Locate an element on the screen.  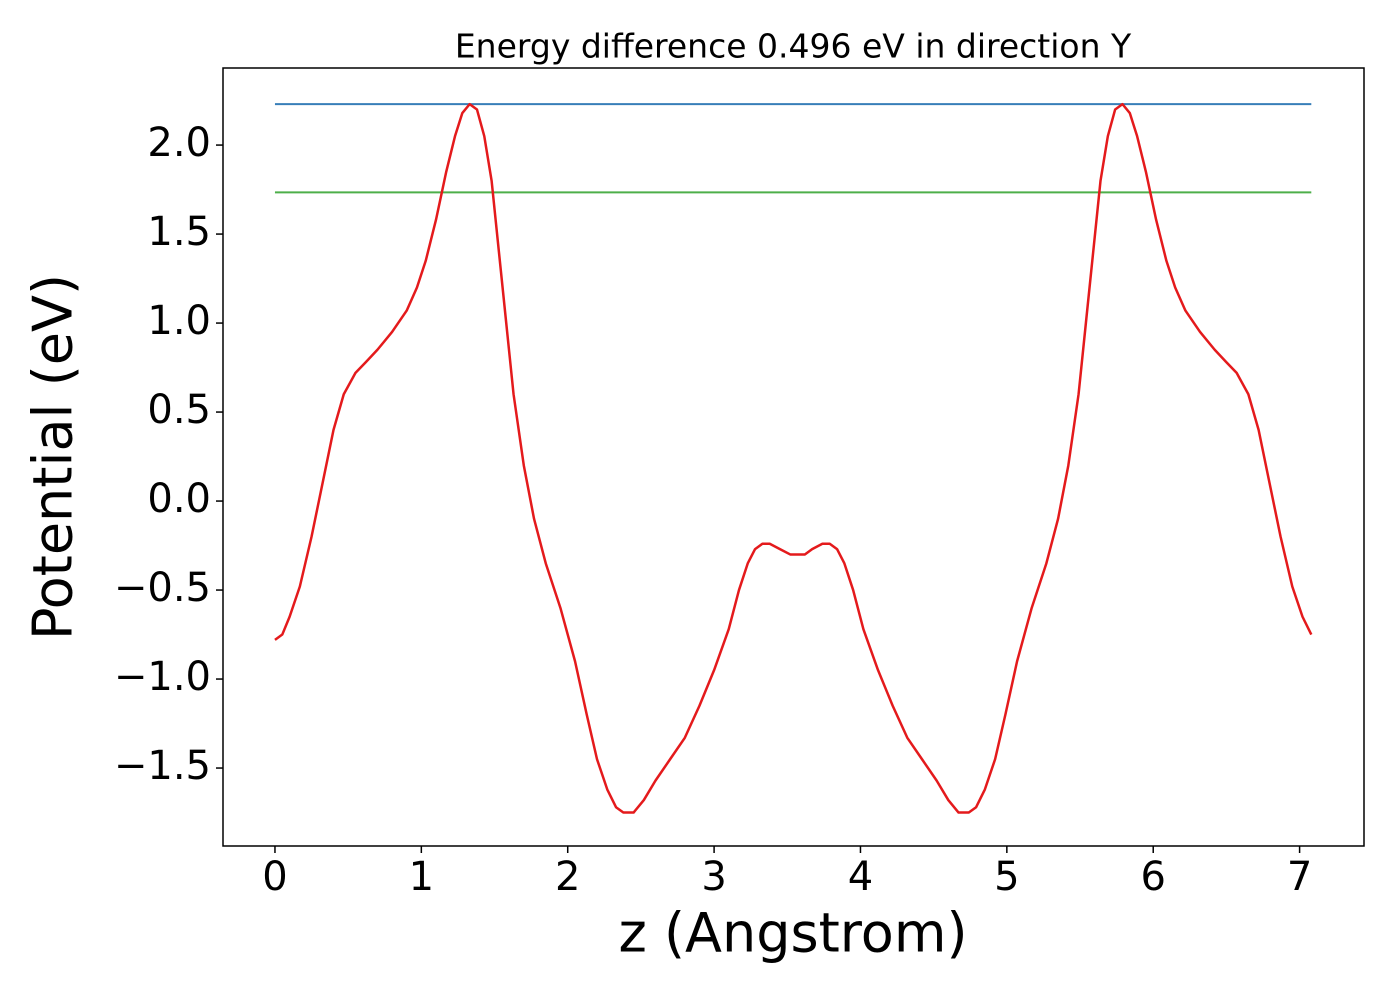
x-tick-label: 1 is located at coordinates (421, 877).